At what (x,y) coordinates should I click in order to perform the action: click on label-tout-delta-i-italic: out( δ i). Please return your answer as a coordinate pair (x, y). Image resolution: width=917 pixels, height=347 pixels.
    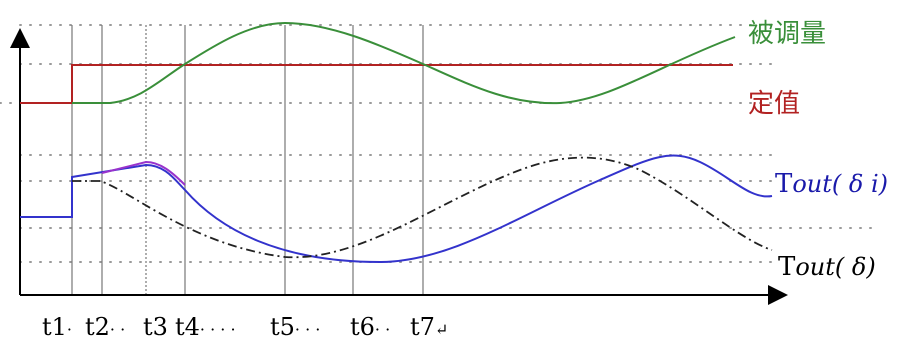
    Looking at the image, I should click on (840, 184).